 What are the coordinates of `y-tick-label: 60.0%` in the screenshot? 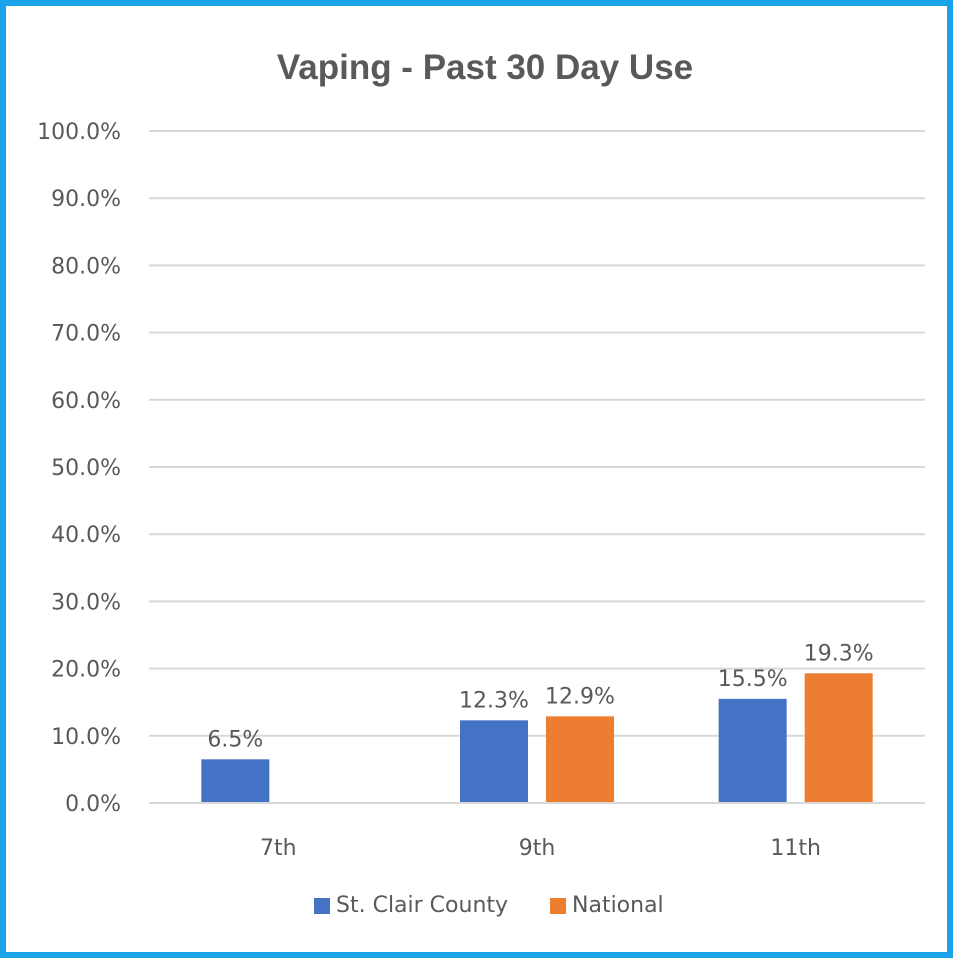 It's located at (86, 401).